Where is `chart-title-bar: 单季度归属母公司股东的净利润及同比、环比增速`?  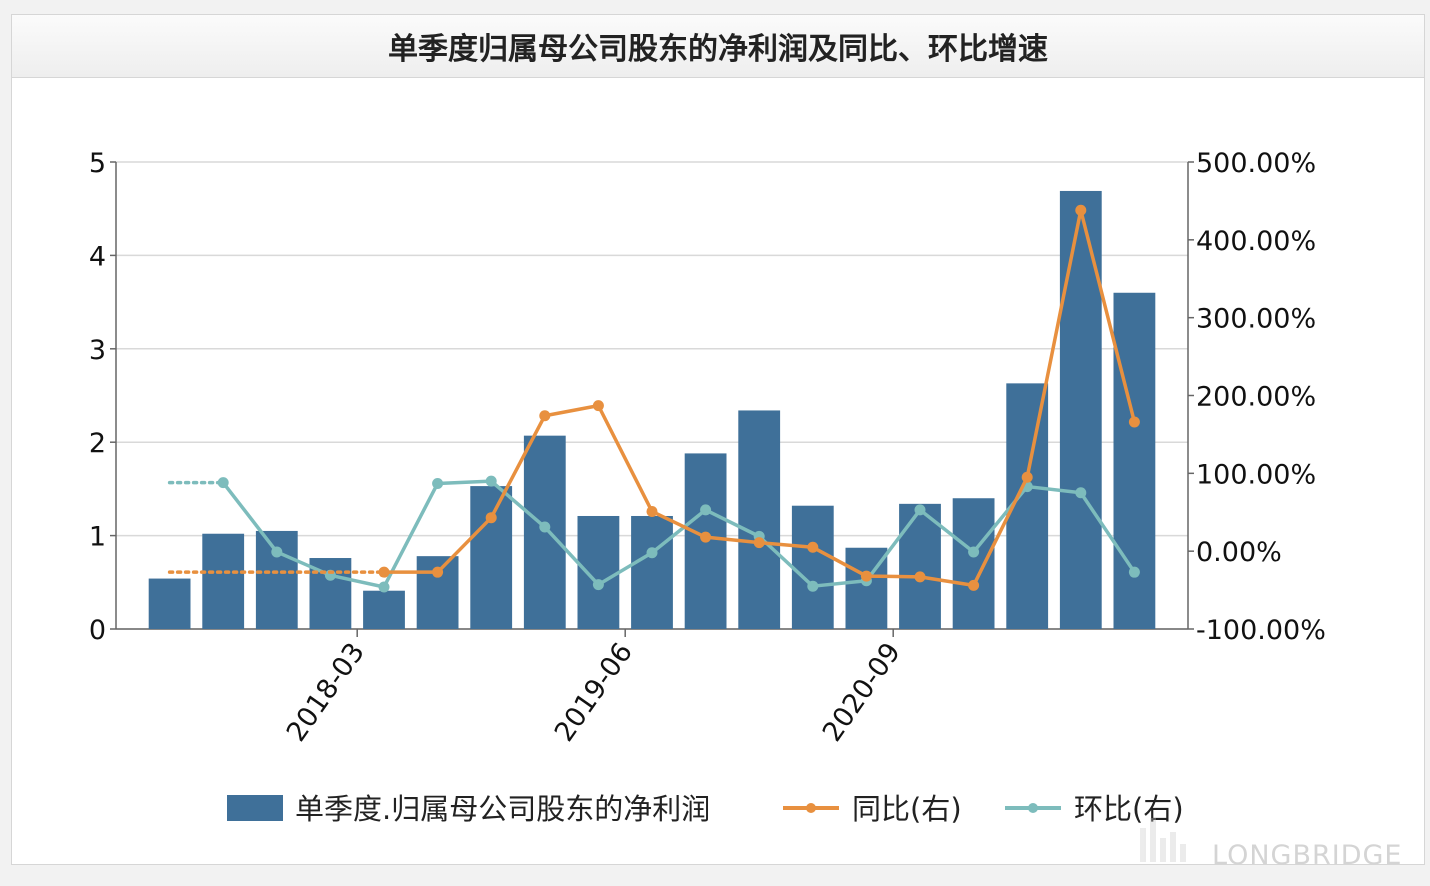
chart-title-bar: 单季度归属母公司股东的净利润及同比、环比增速 is located at coordinates (718, 46).